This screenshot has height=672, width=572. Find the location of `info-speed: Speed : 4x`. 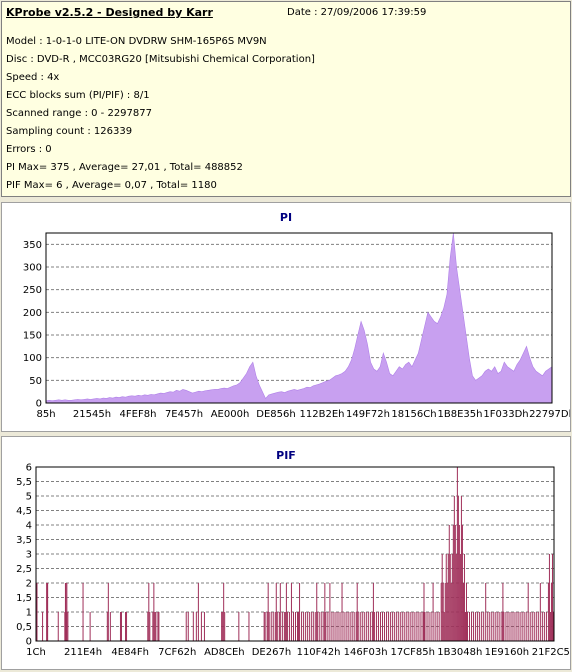

info-speed: Speed : 4x is located at coordinates (33, 77).